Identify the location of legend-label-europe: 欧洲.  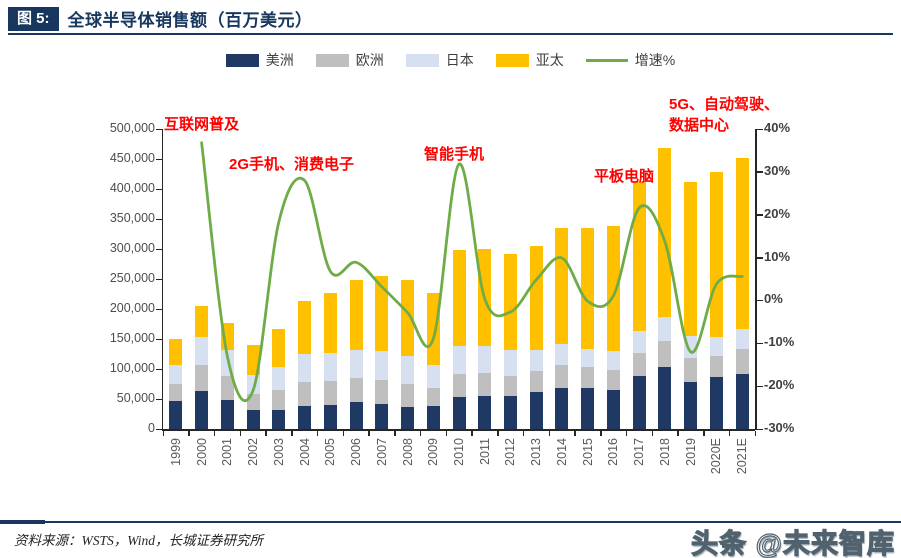
(369, 60).